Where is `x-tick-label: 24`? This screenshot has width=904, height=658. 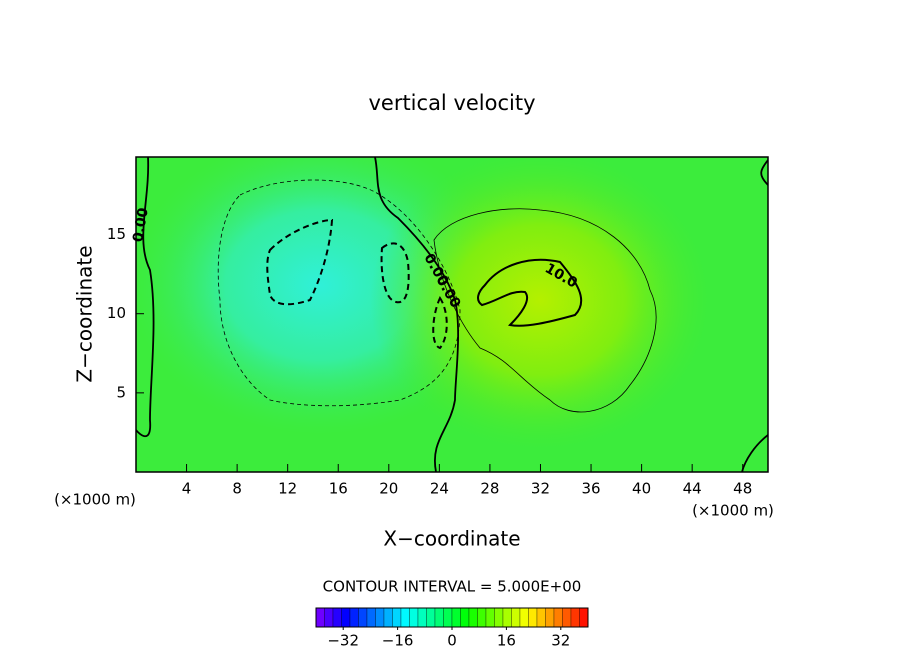 x-tick-label: 24 is located at coordinates (439, 489).